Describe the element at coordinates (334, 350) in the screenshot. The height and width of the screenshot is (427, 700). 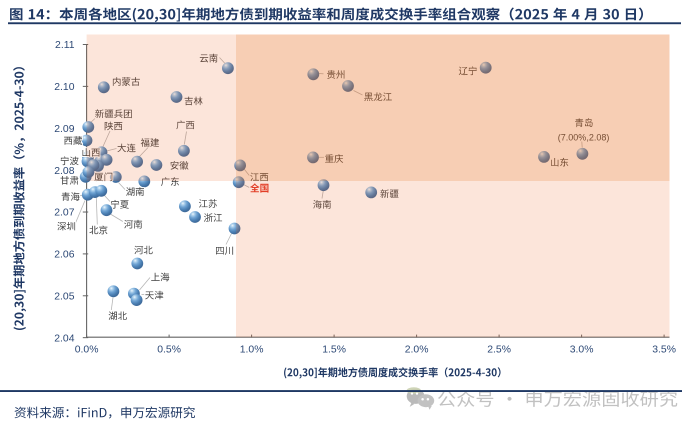
I see `svg-text: 1.5%` at that location.